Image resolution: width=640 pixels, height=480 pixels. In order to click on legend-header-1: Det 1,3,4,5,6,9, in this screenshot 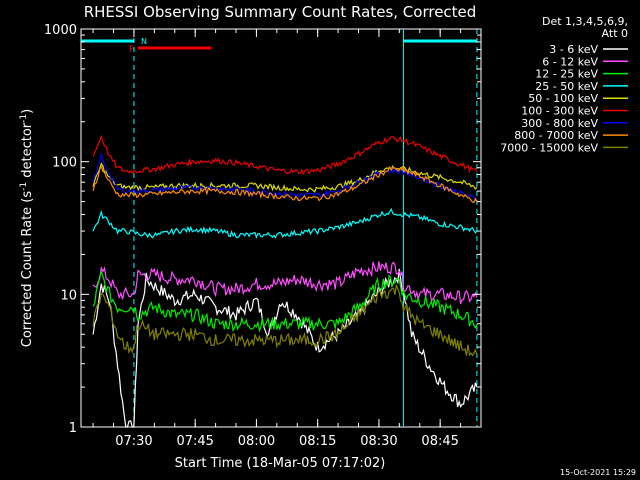, I will do `click(585, 21)`.